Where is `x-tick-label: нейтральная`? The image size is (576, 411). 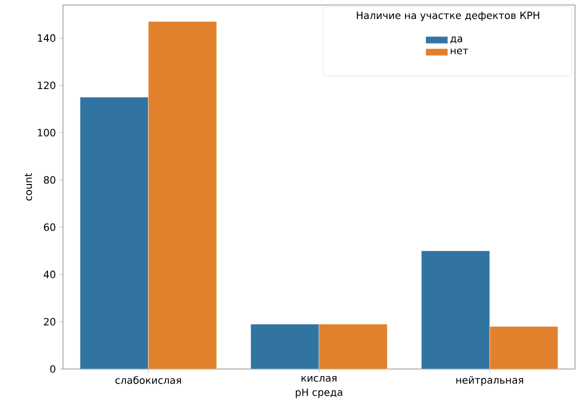
x-tick-label: нейтральная is located at coordinates (490, 381).